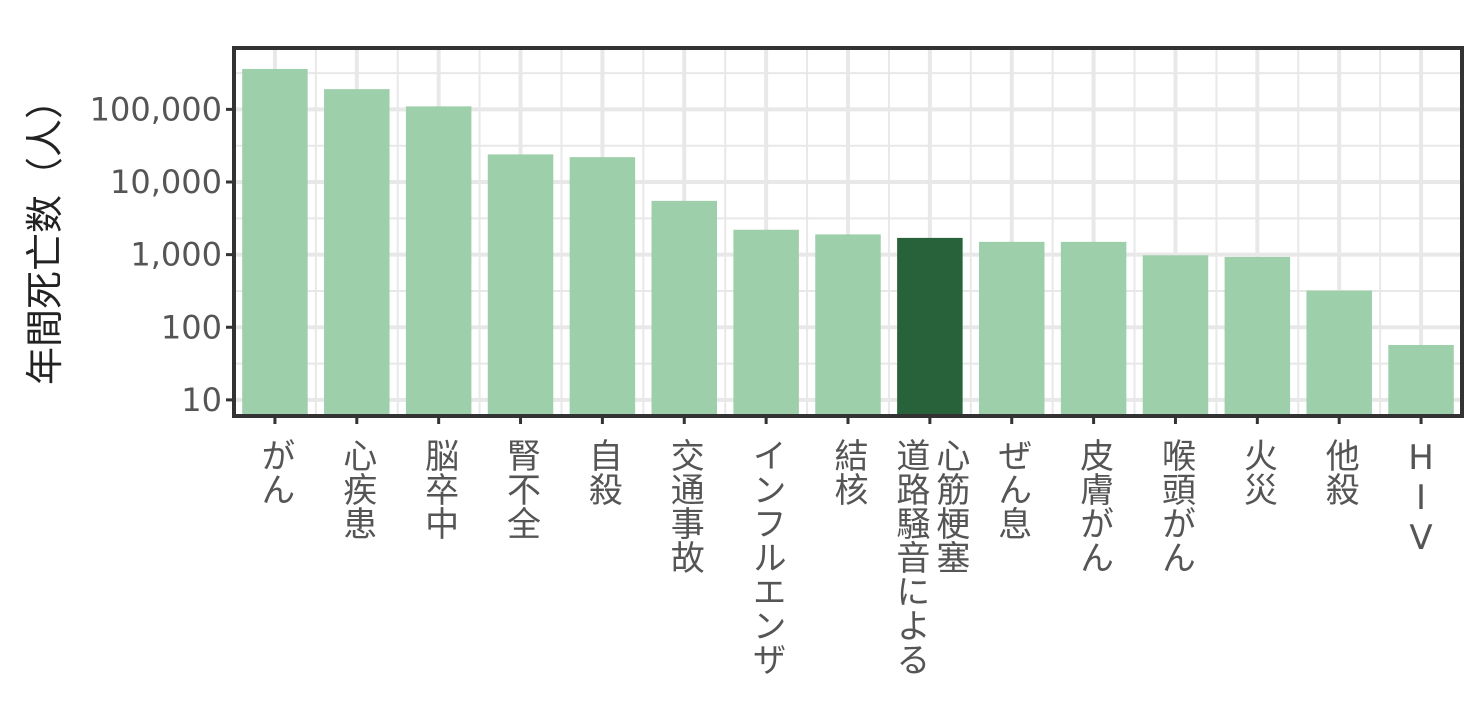 The width and height of the screenshot is (1478, 723). Describe the element at coordinates (848, 472) in the screenshot. I see `x-category-label: 結核` at that location.